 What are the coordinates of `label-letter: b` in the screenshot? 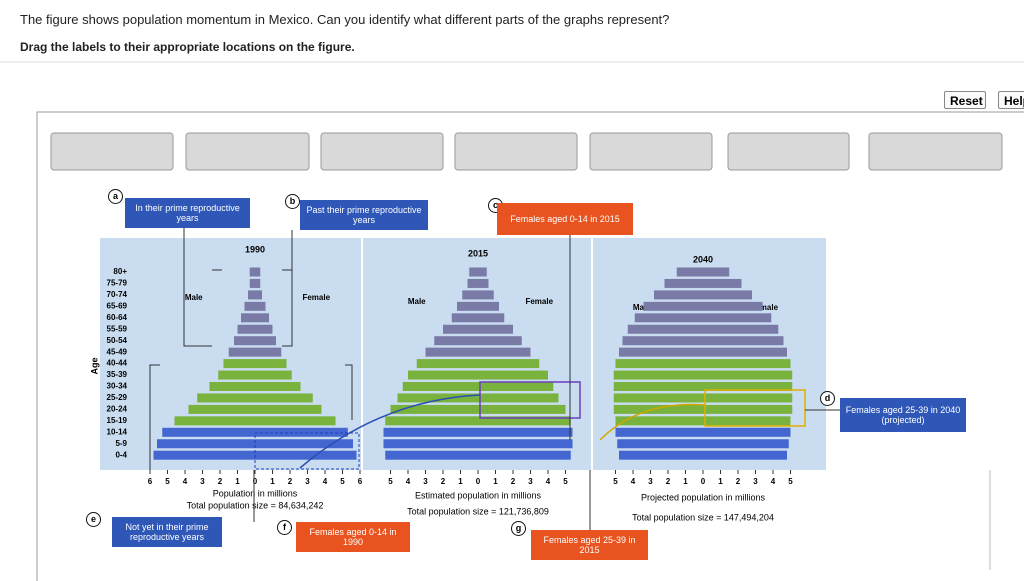 It's located at (292, 201).